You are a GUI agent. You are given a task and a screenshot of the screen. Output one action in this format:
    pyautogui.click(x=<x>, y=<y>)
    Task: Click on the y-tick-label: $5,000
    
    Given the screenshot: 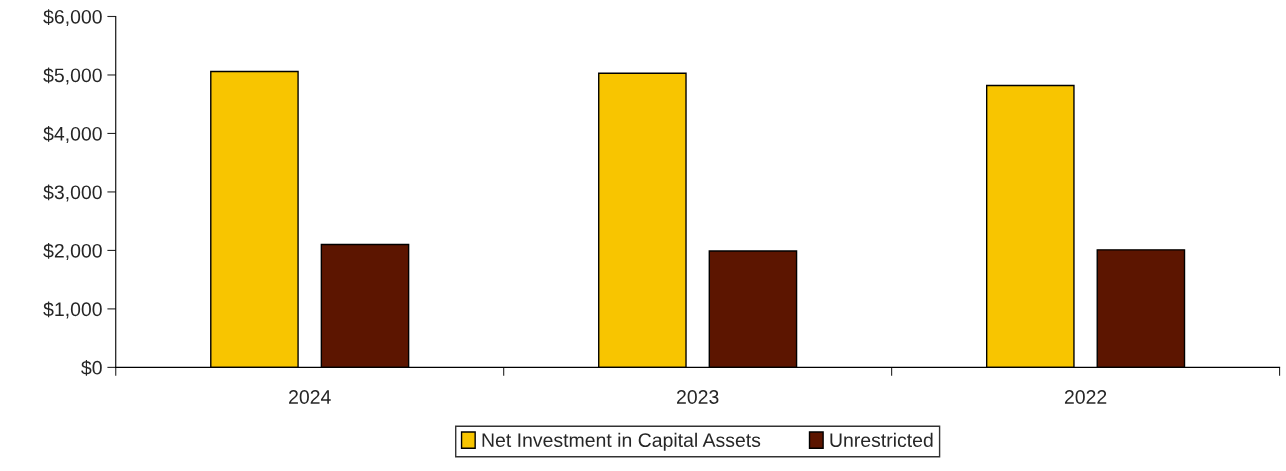 What is the action you would take?
    pyautogui.click(x=72, y=76)
    